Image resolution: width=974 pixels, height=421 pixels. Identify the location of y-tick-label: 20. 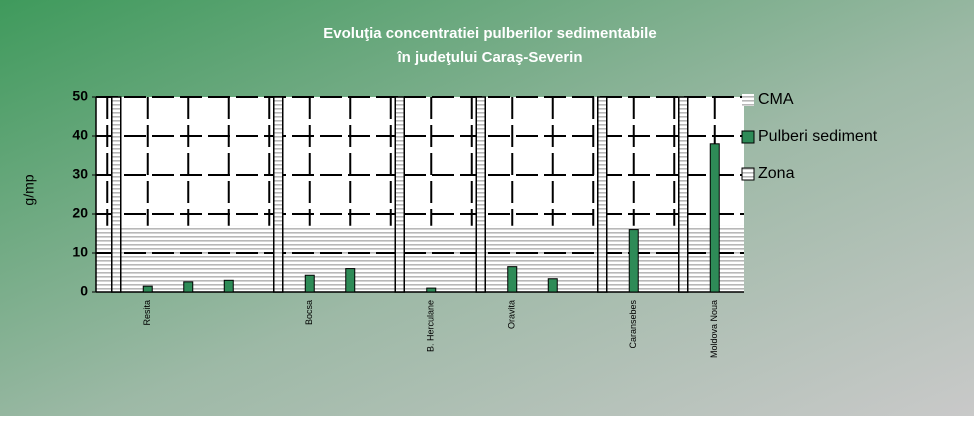
(80, 213).